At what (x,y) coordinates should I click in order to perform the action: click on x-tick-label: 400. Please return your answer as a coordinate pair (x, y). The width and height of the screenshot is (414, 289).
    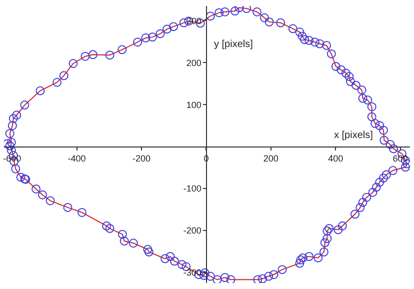
    Looking at the image, I should click on (336, 158).